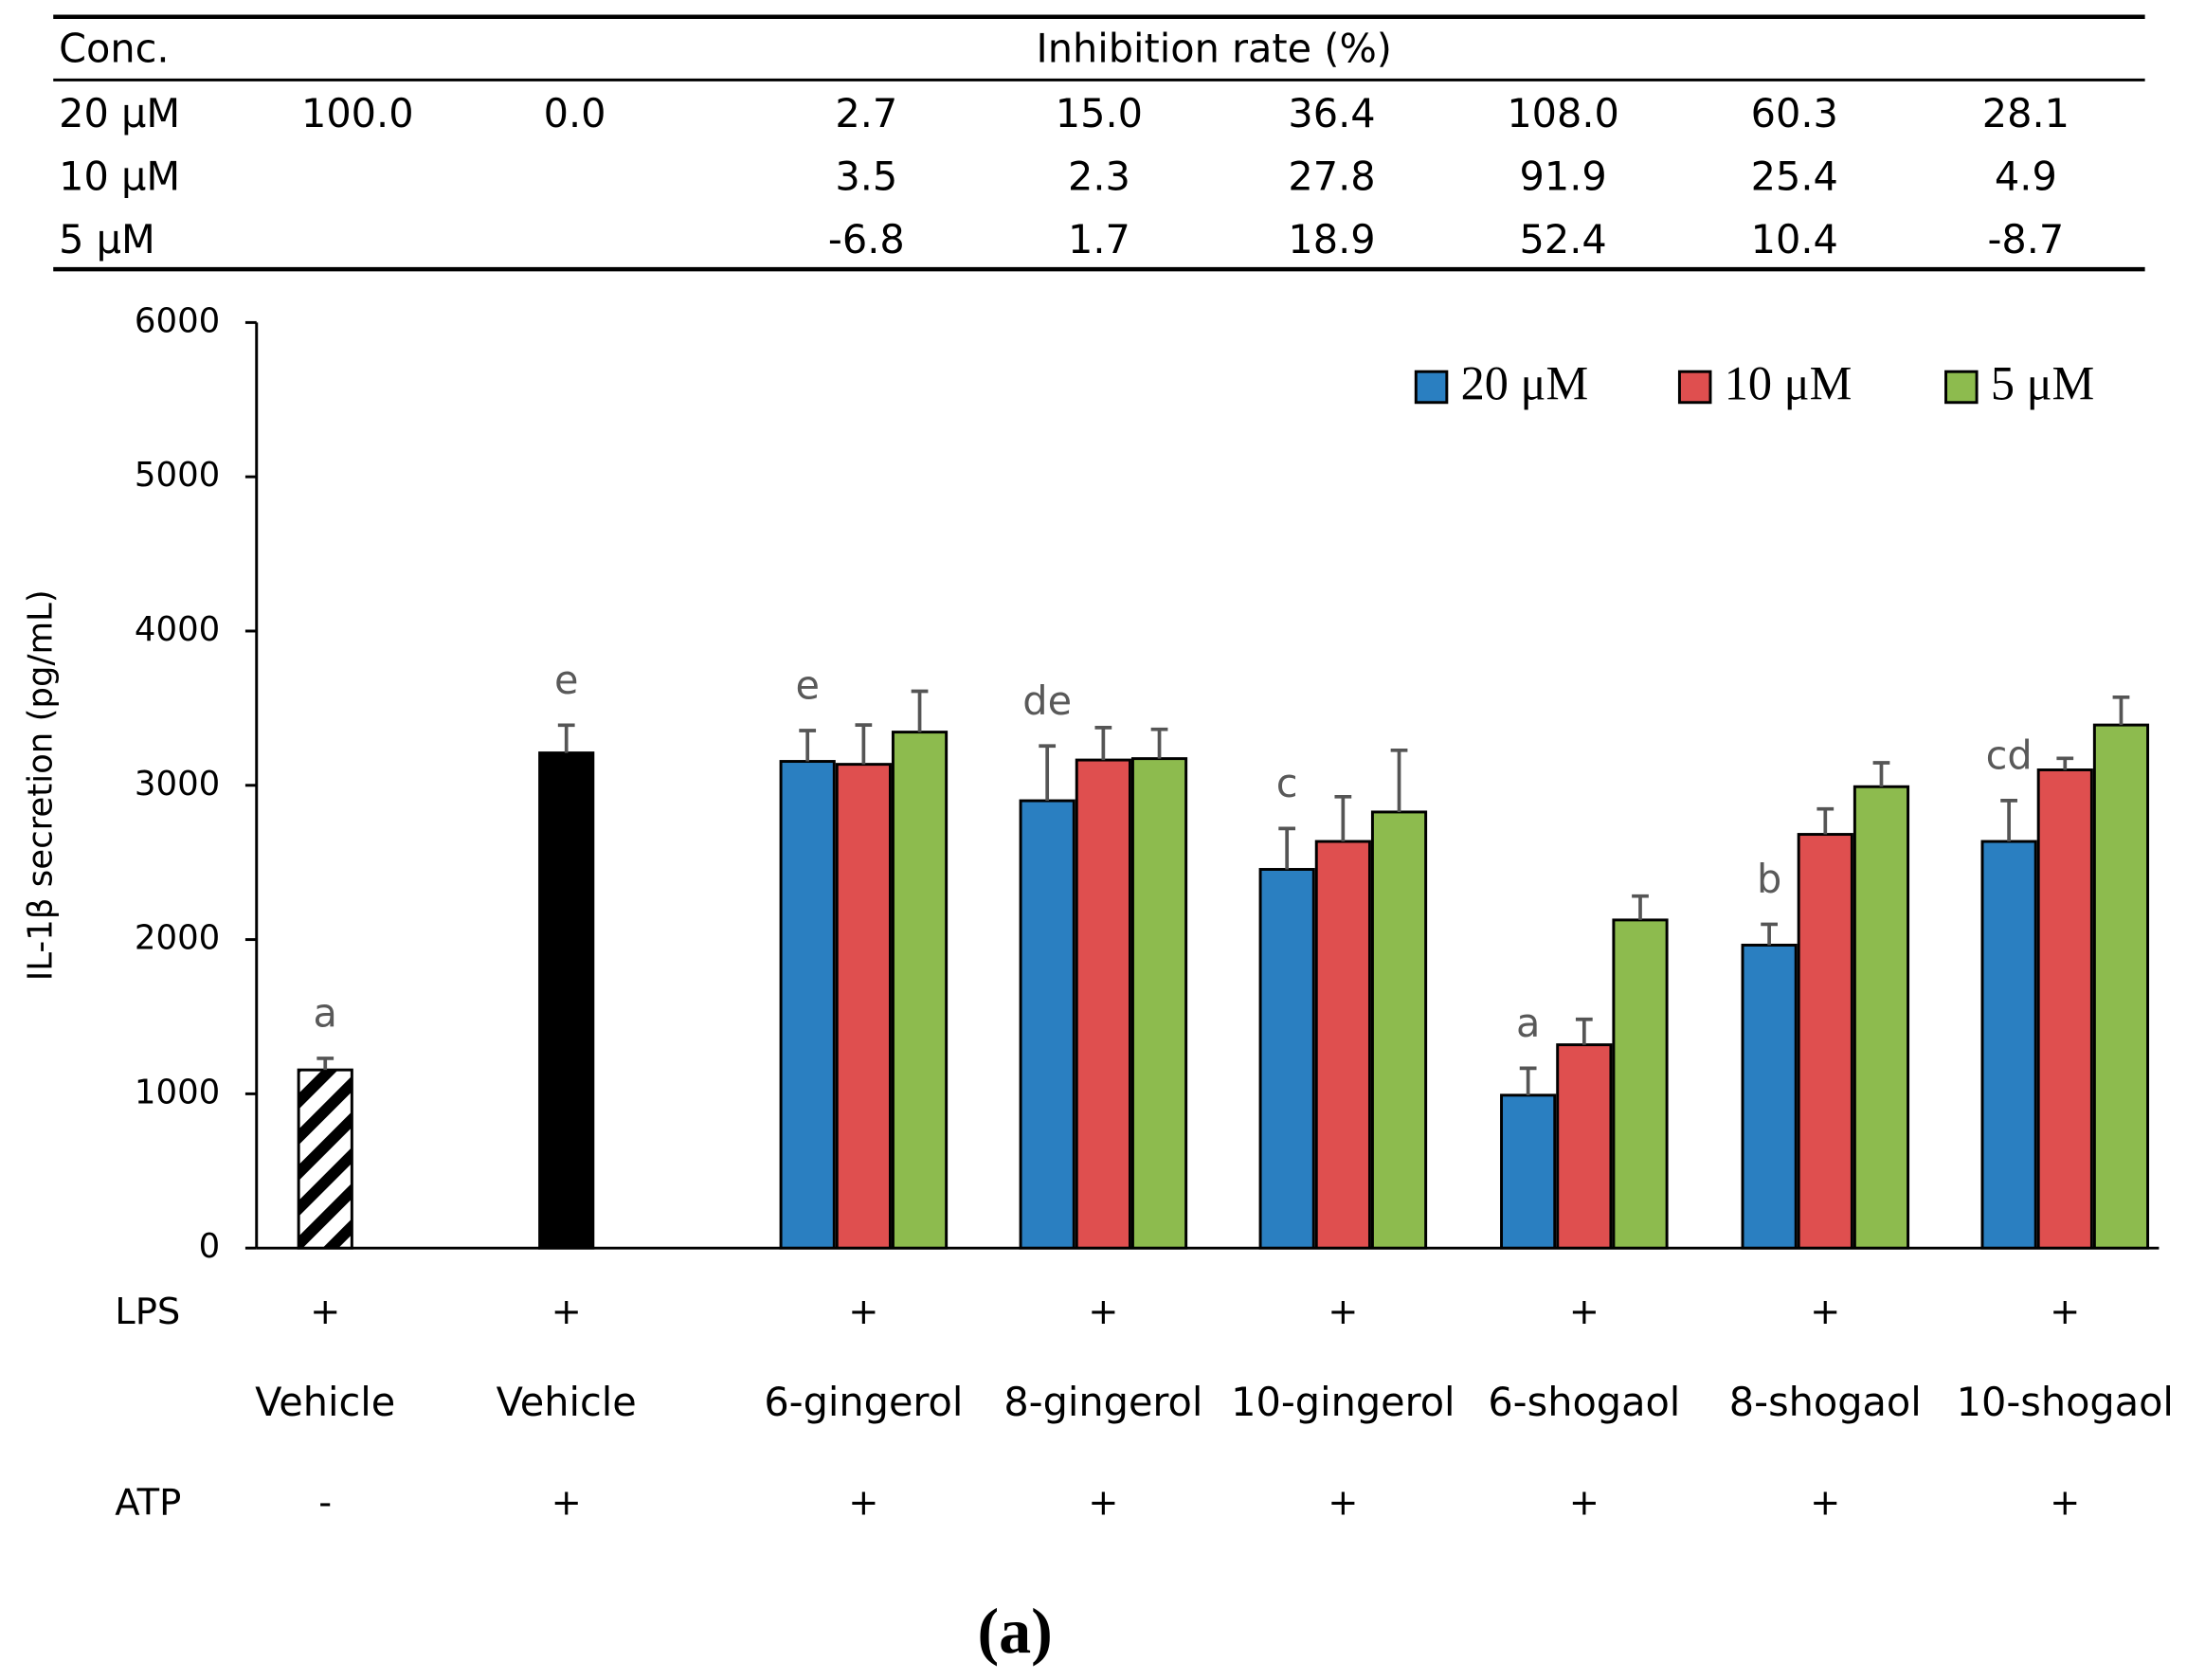  What do you see at coordinates (567, 1402) in the screenshot?
I see `category-label: Vehicle` at bounding box center [567, 1402].